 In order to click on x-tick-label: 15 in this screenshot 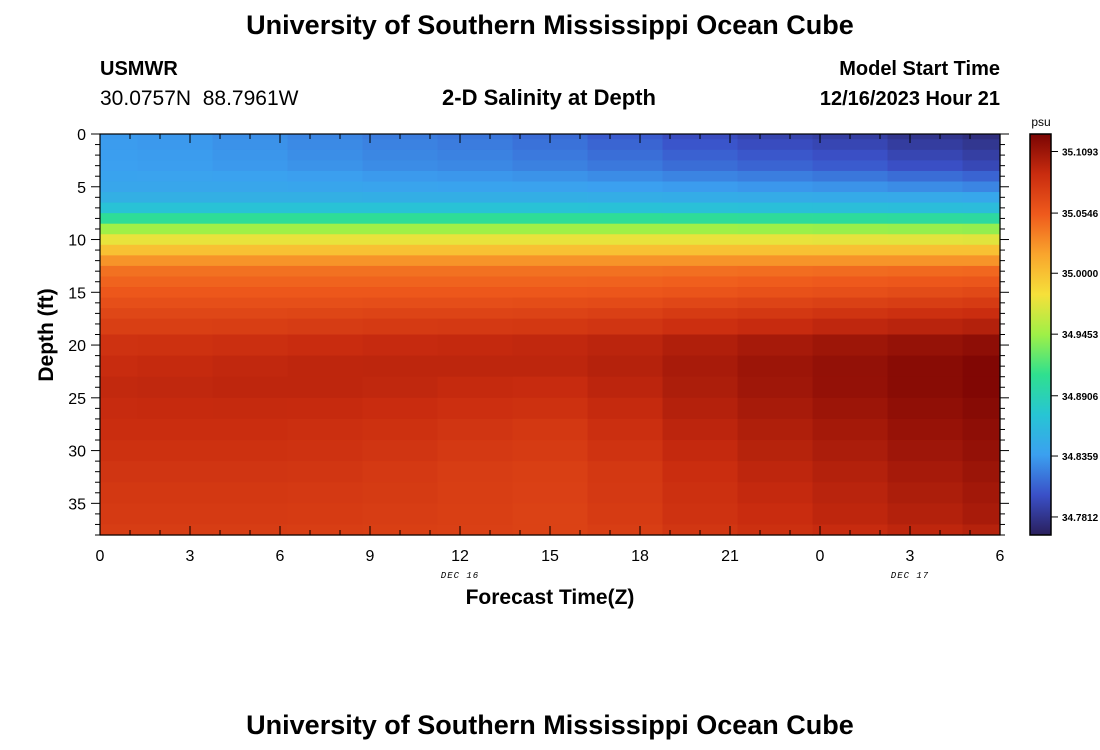, I will do `click(550, 556)`.